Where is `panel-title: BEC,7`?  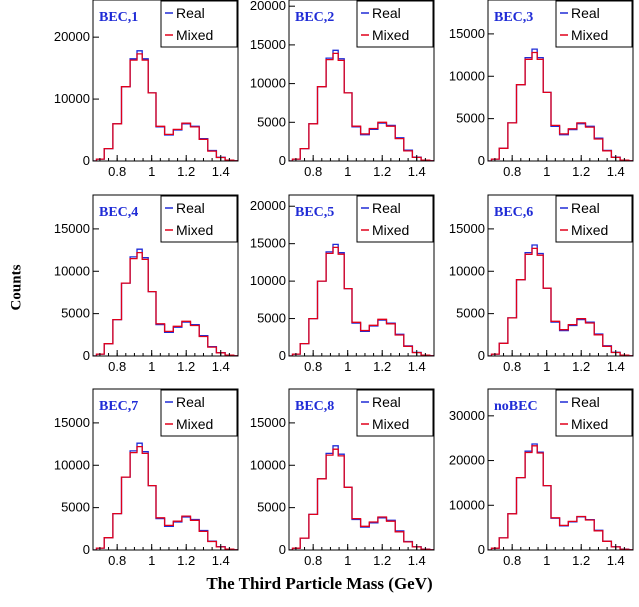 panel-title: BEC,7 is located at coordinates (118, 406).